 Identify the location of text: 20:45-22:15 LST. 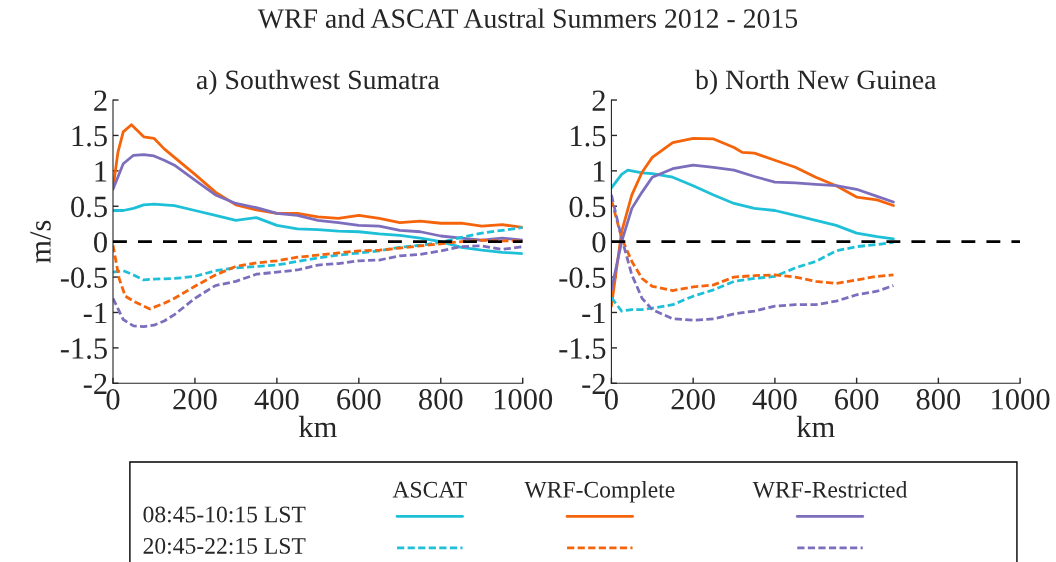
(224, 545).